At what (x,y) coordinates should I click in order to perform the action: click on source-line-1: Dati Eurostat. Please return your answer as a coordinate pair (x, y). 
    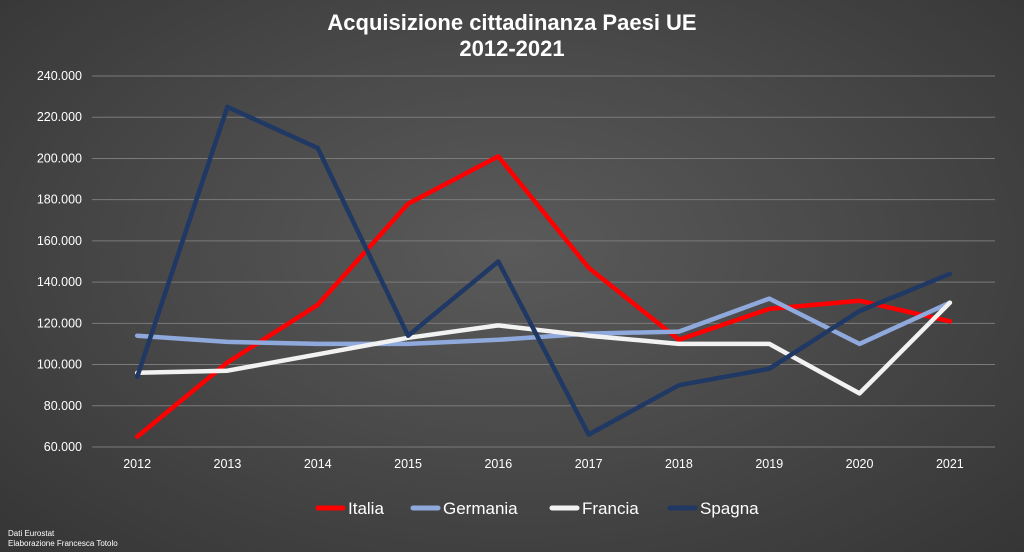
    Looking at the image, I should click on (31, 533).